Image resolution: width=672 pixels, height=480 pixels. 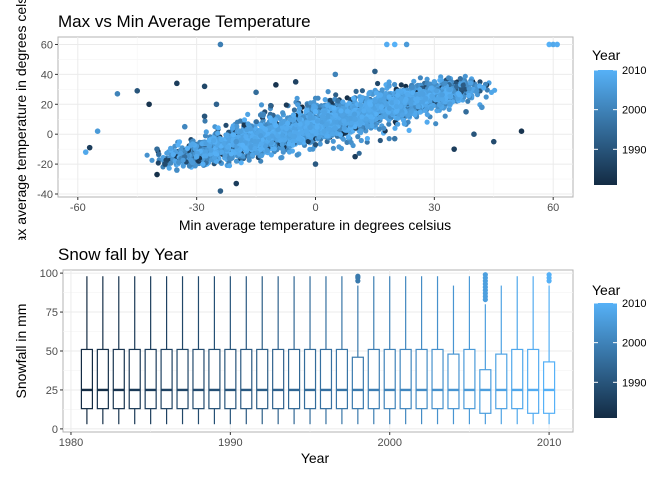 What do you see at coordinates (357, 349) in the screenshot?
I see `box-1998` at bounding box center [357, 349].